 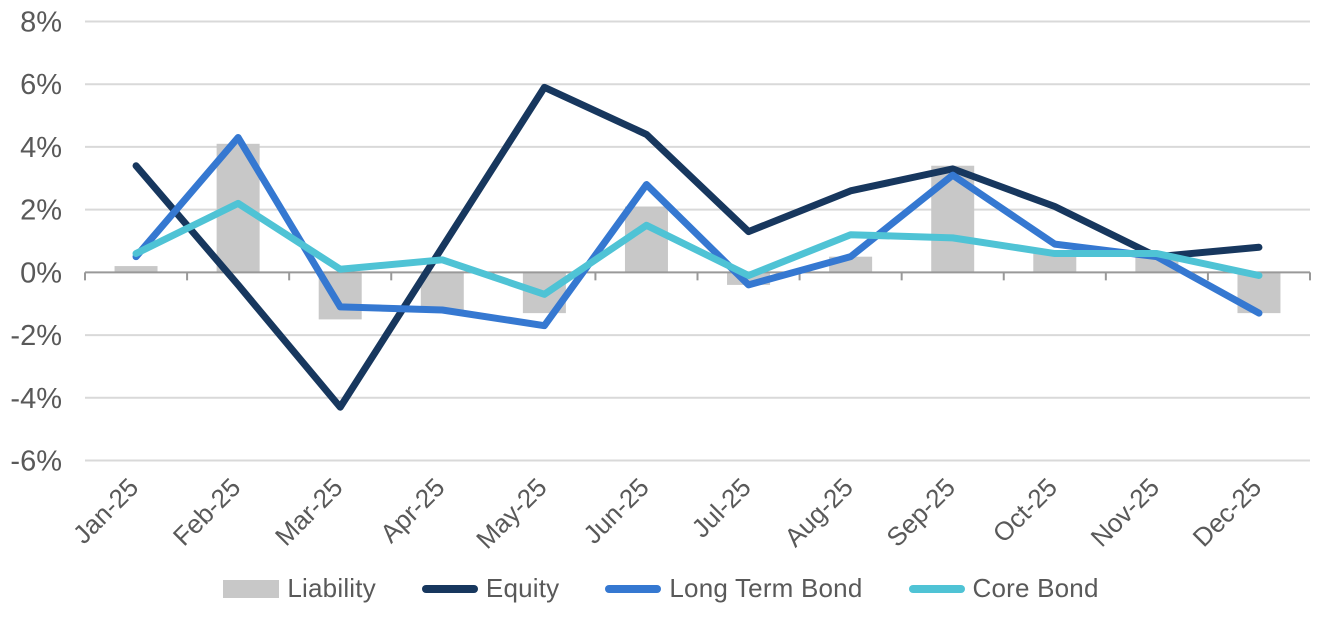 I want to click on y-axis-tick-label: 8%, so click(x=41, y=23).